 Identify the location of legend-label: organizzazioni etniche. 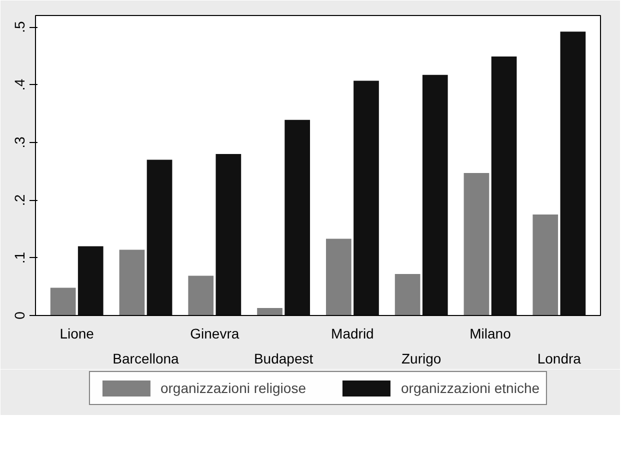
(470, 388).